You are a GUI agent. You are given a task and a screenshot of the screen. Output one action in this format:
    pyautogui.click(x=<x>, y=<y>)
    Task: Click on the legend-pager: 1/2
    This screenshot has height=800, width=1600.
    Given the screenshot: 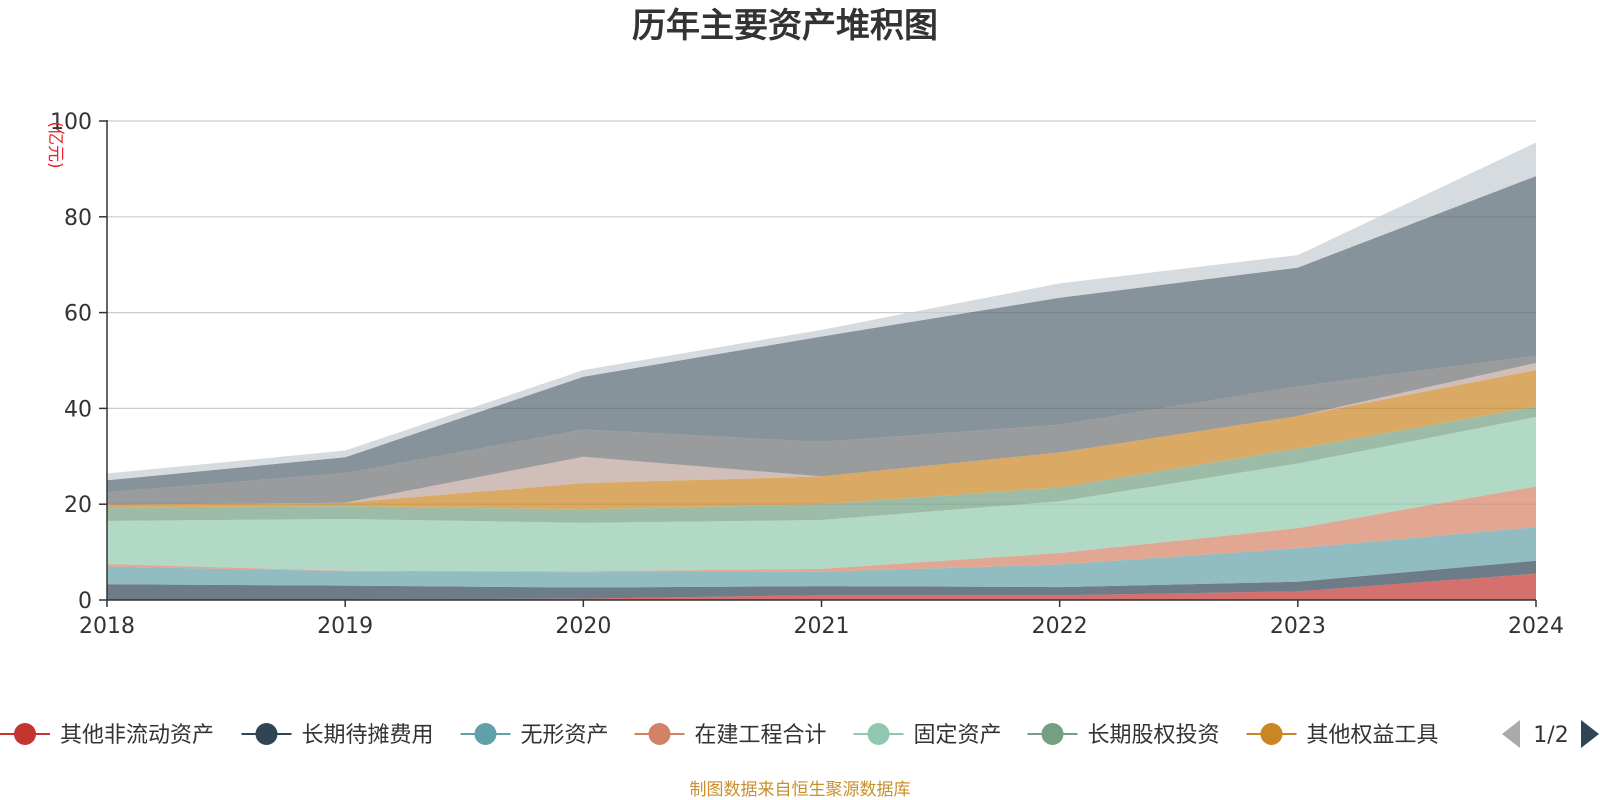 What is the action you would take?
    pyautogui.click(x=1550, y=734)
    